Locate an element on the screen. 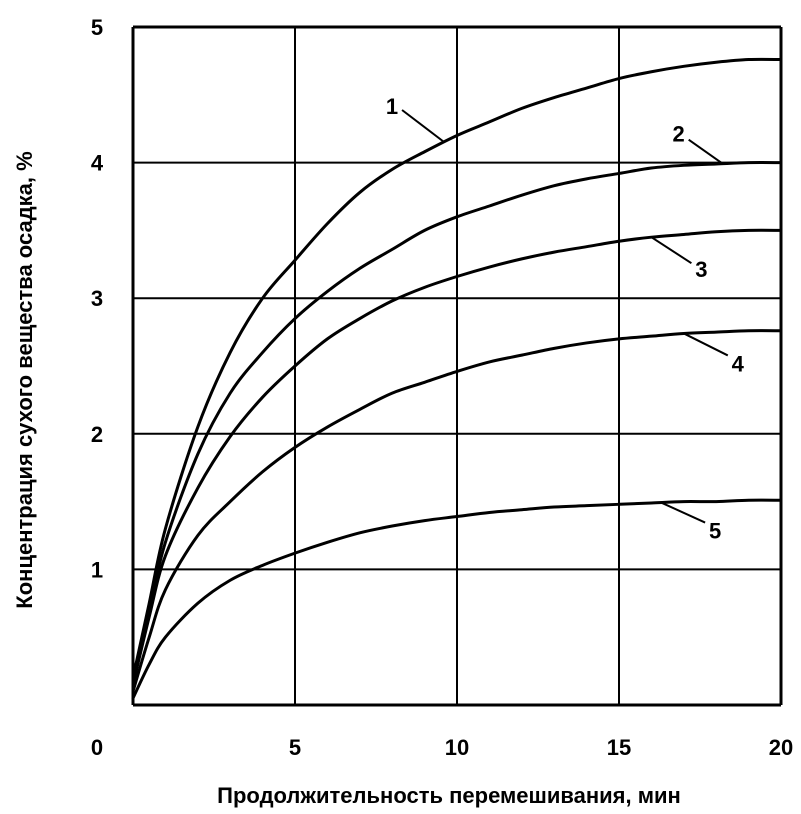  x-tick-label: 20 is located at coordinates (781, 747).